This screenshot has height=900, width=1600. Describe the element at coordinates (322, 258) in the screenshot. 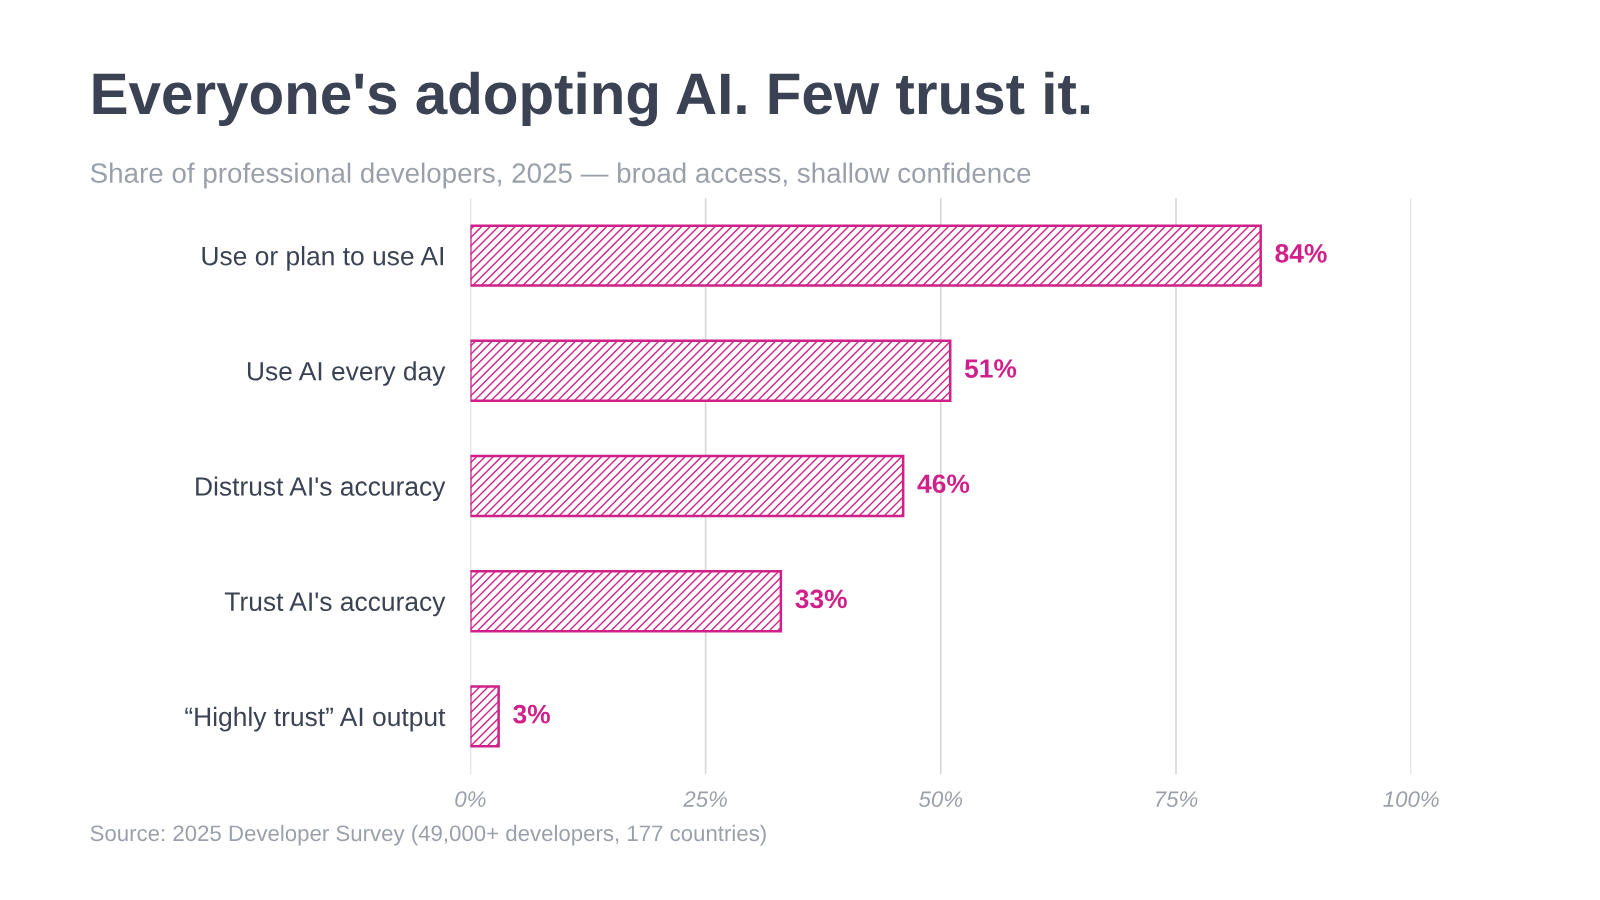

I see `y-tick-label: Use or plan to use AI` at that location.